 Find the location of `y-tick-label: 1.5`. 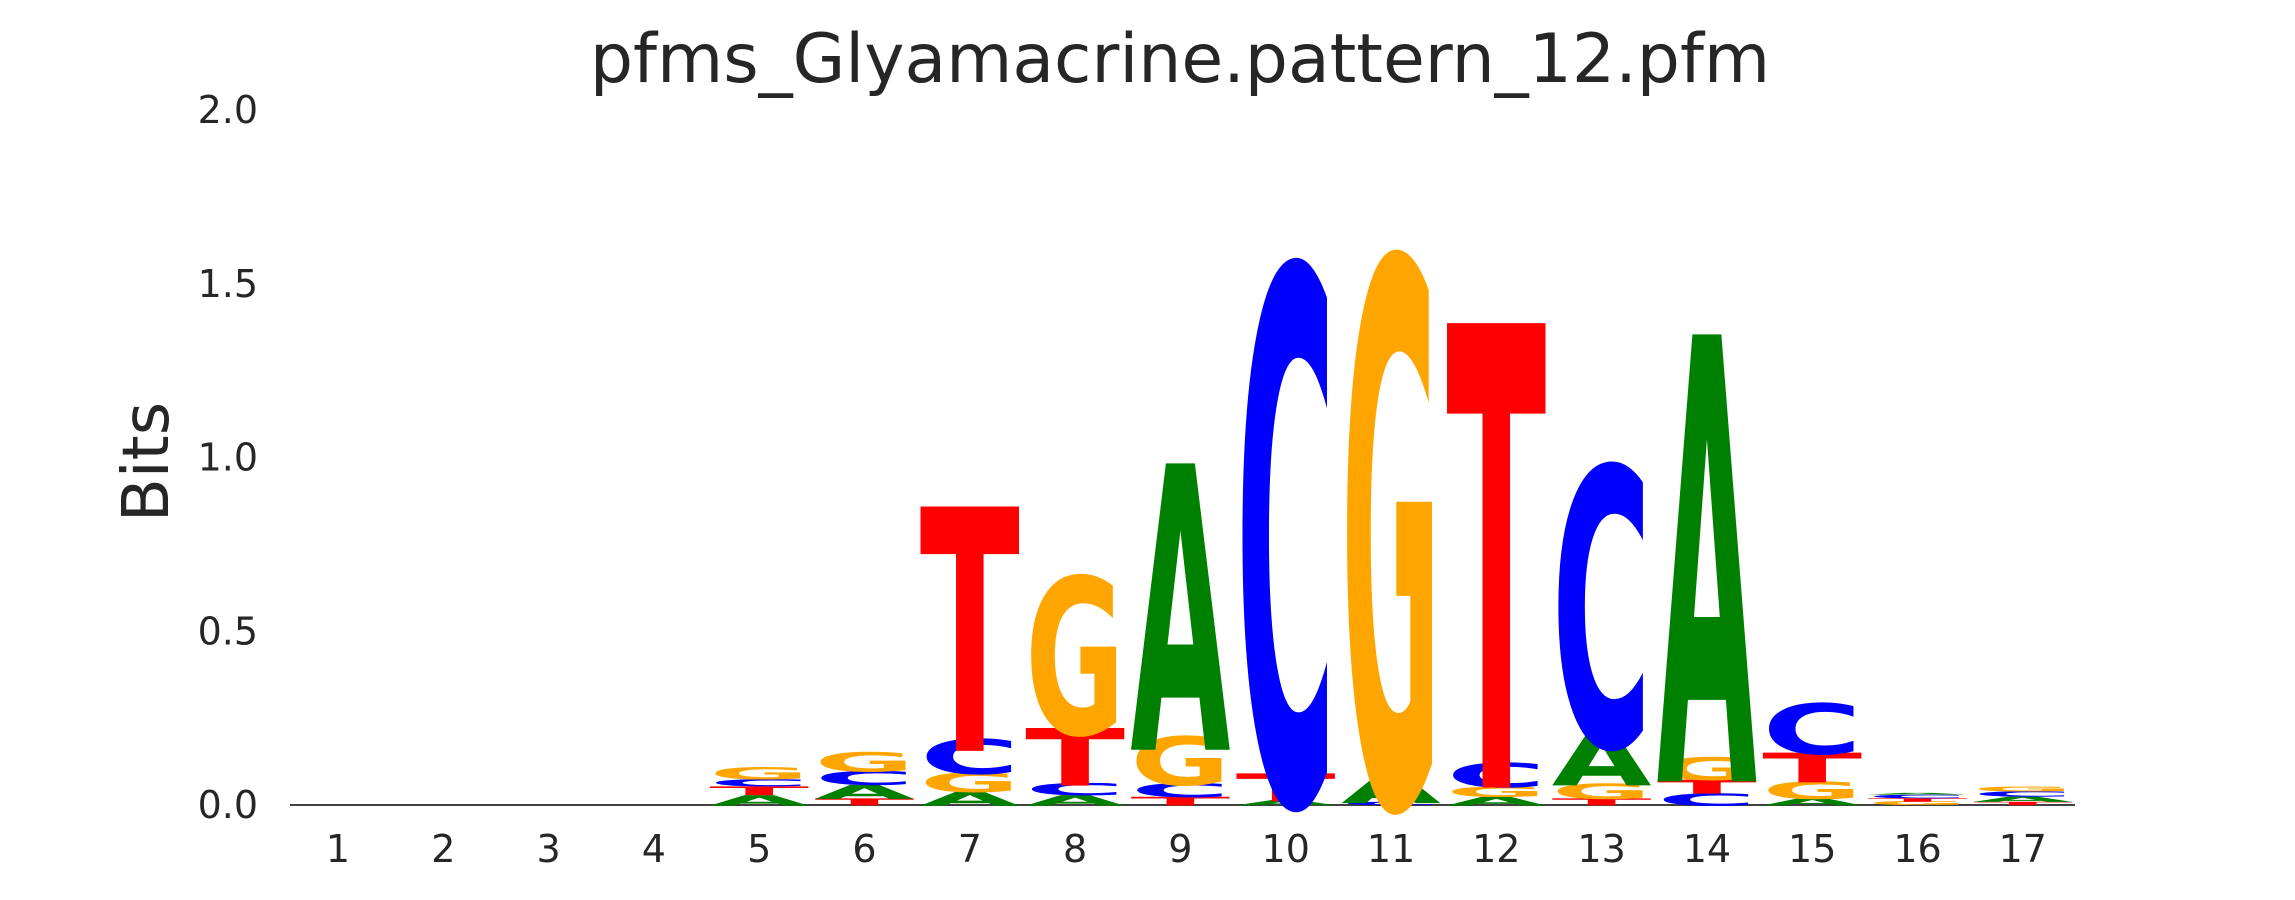

y-tick-label: 1.5 is located at coordinates (228, 284).